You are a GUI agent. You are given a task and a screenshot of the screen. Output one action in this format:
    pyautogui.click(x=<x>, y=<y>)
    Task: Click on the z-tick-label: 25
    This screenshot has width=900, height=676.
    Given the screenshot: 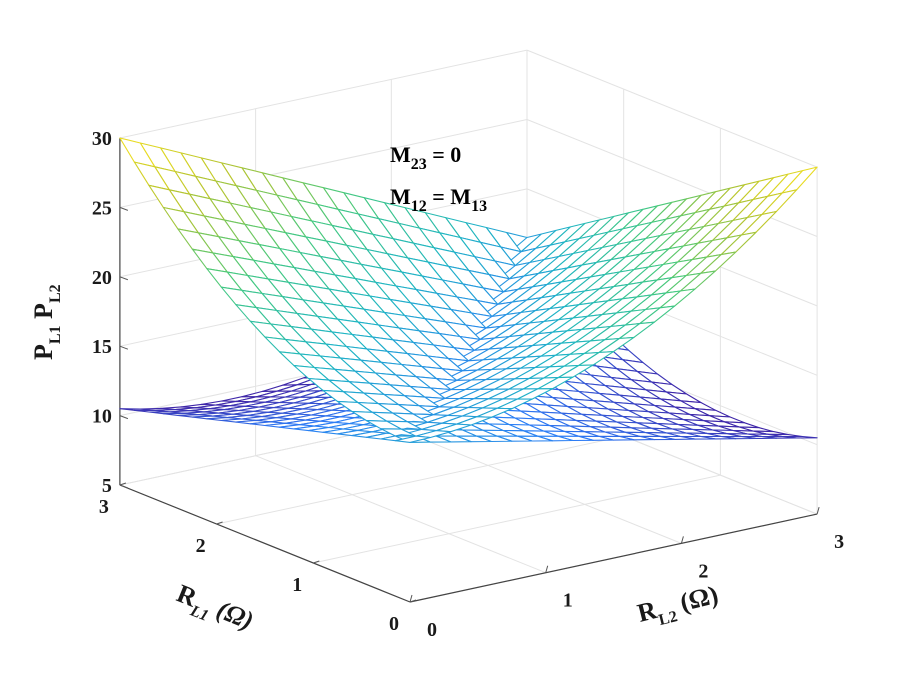 What is the action you would take?
    pyautogui.click(x=102, y=208)
    